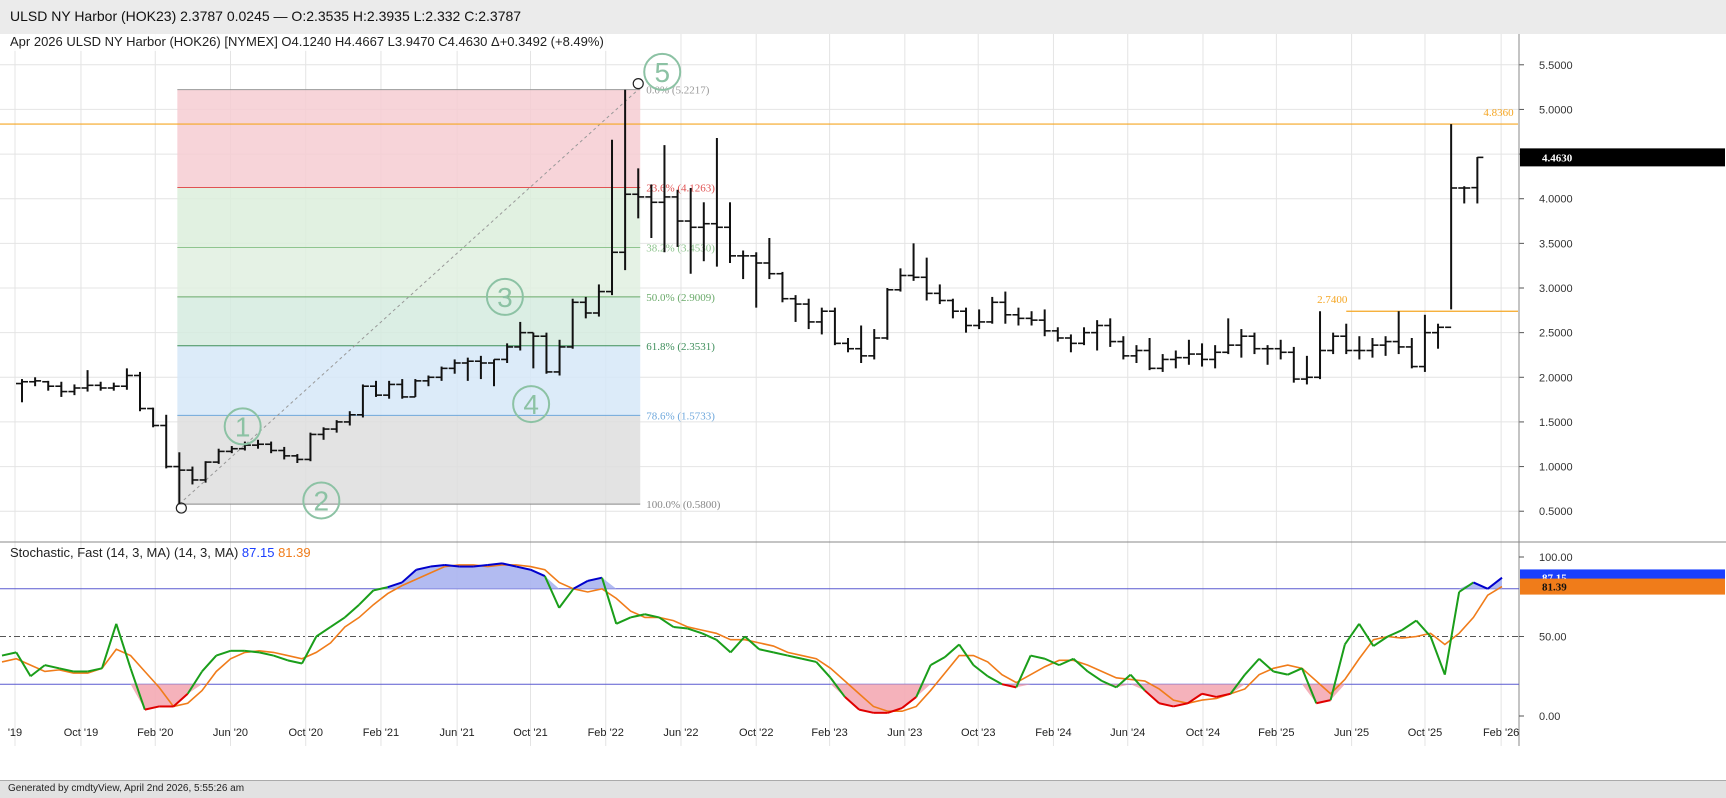  What do you see at coordinates (81, 733) in the screenshot?
I see `x-tick-label: Oct '19` at bounding box center [81, 733].